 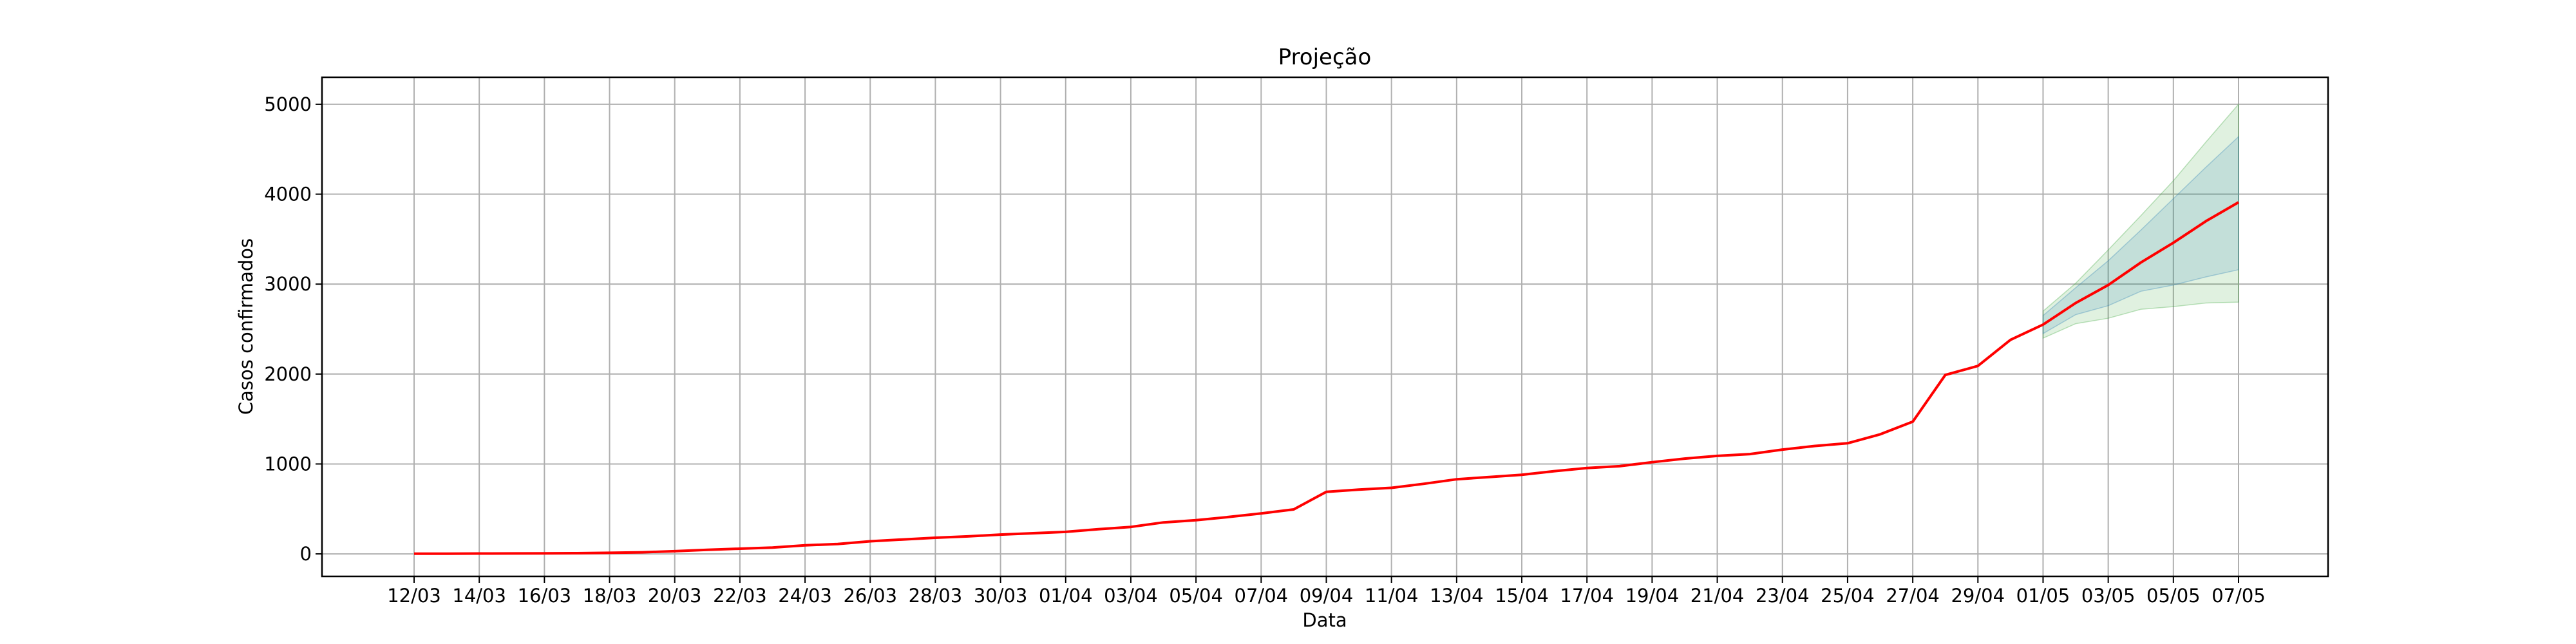 What do you see at coordinates (1913, 596) in the screenshot?
I see `x-tick-label: 27/04` at bounding box center [1913, 596].